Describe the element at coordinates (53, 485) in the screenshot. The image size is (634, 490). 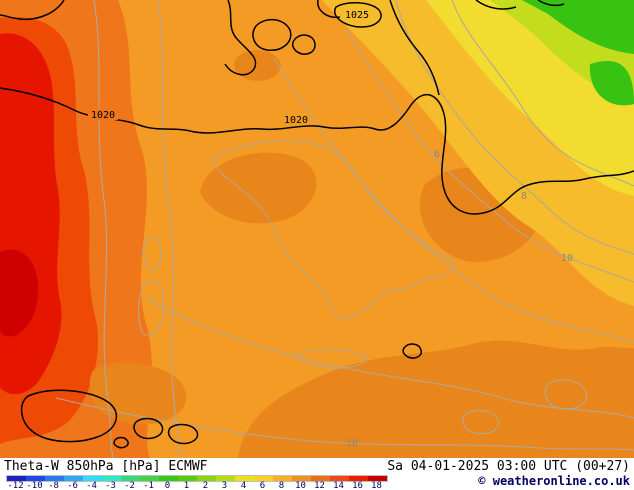
I see `colorbar-tick: -8` at that location.